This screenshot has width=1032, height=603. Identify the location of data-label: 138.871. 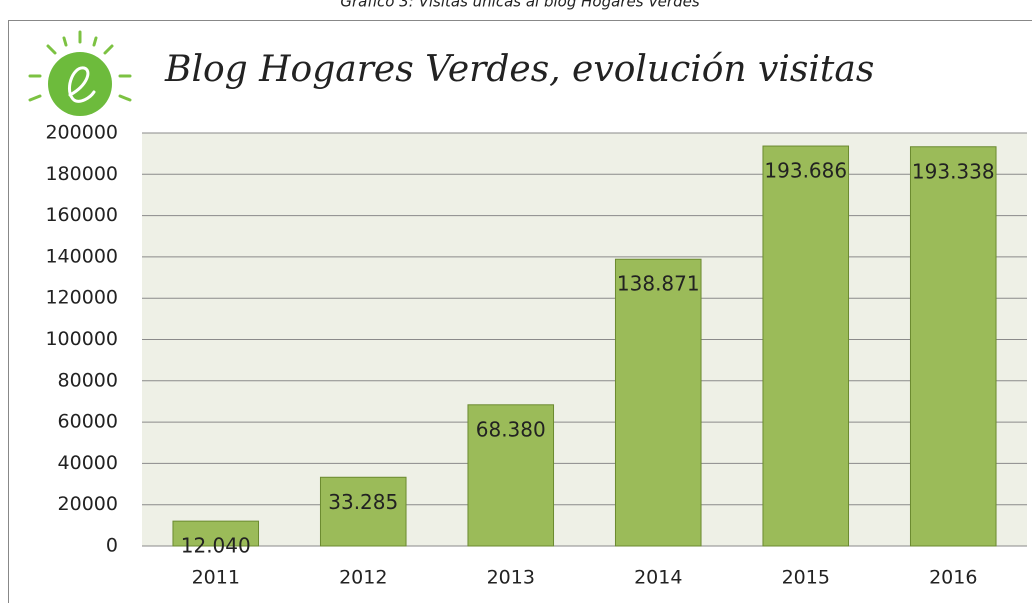
(658, 284).